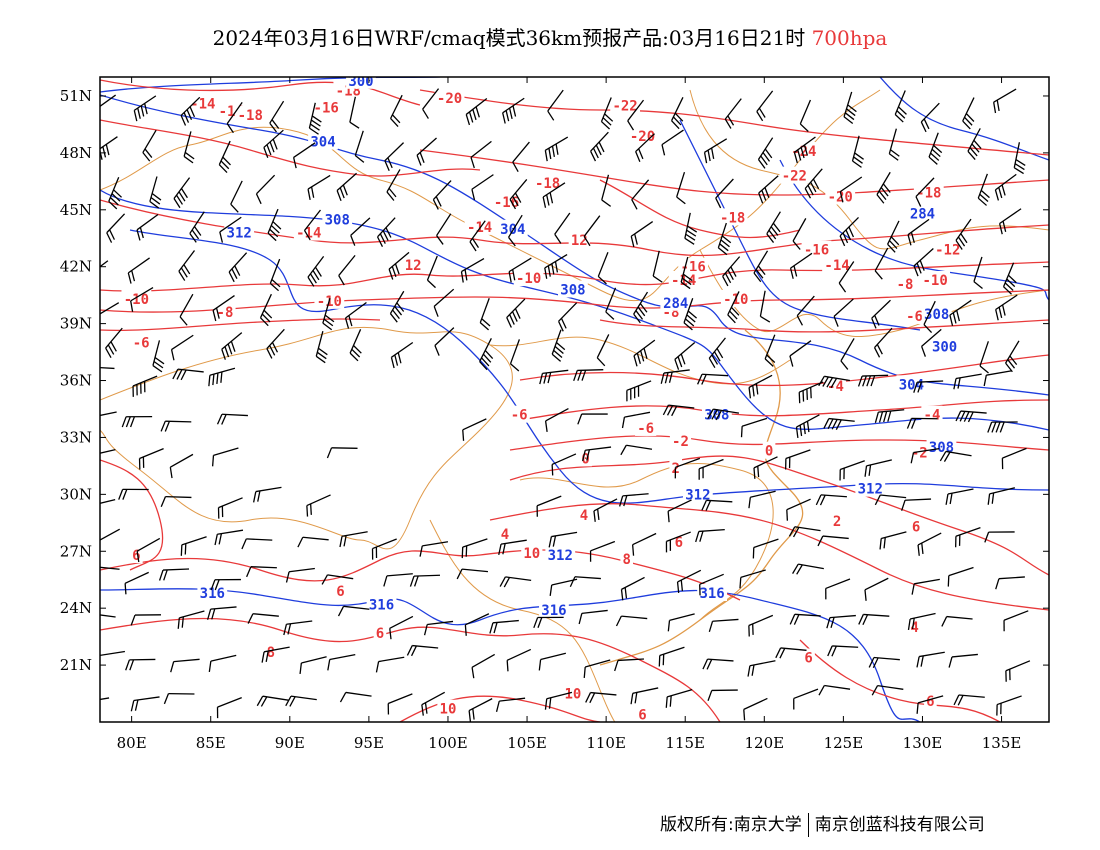 The height and width of the screenshot is (850, 1100). I want to click on height-contour-ne2, so click(800, 225).